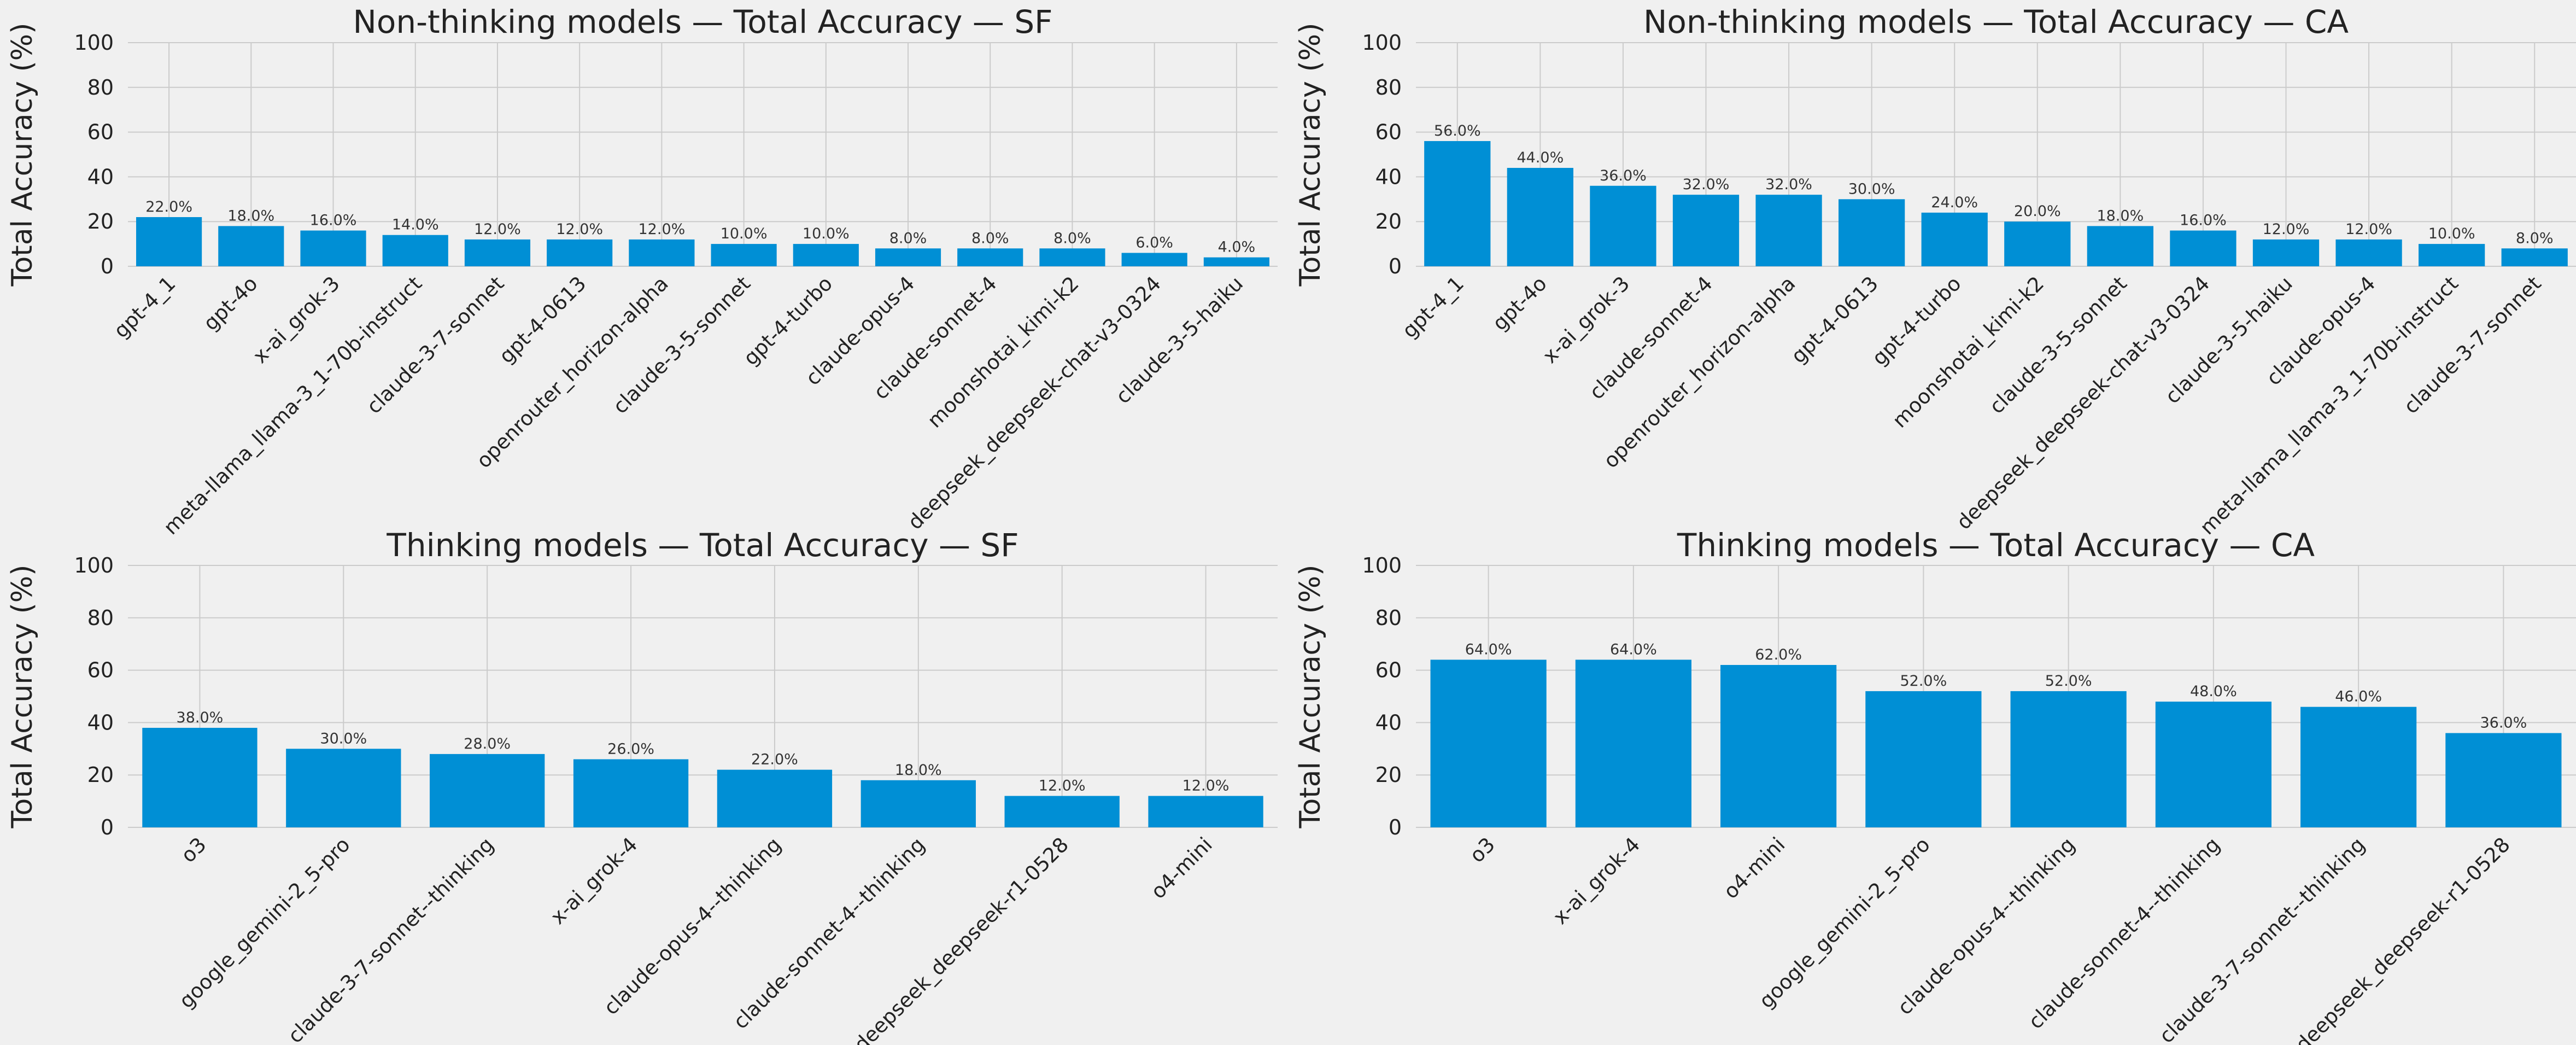  I want to click on x-tick-label: claude-3-5-sonnet, so click(2059, 345).